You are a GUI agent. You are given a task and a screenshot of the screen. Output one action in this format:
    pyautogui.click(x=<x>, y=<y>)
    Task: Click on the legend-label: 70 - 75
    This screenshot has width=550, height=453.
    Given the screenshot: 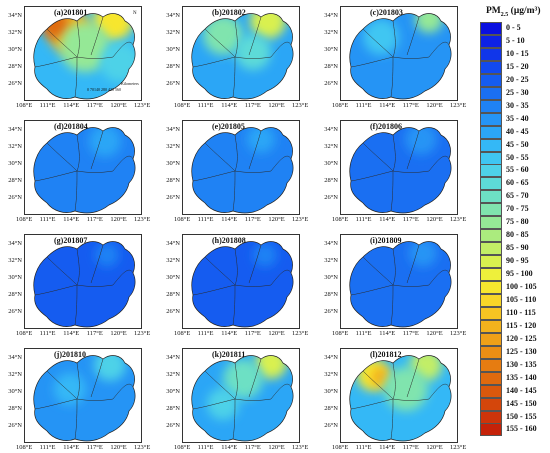 What is the action you would take?
    pyautogui.click(x=517, y=209)
    